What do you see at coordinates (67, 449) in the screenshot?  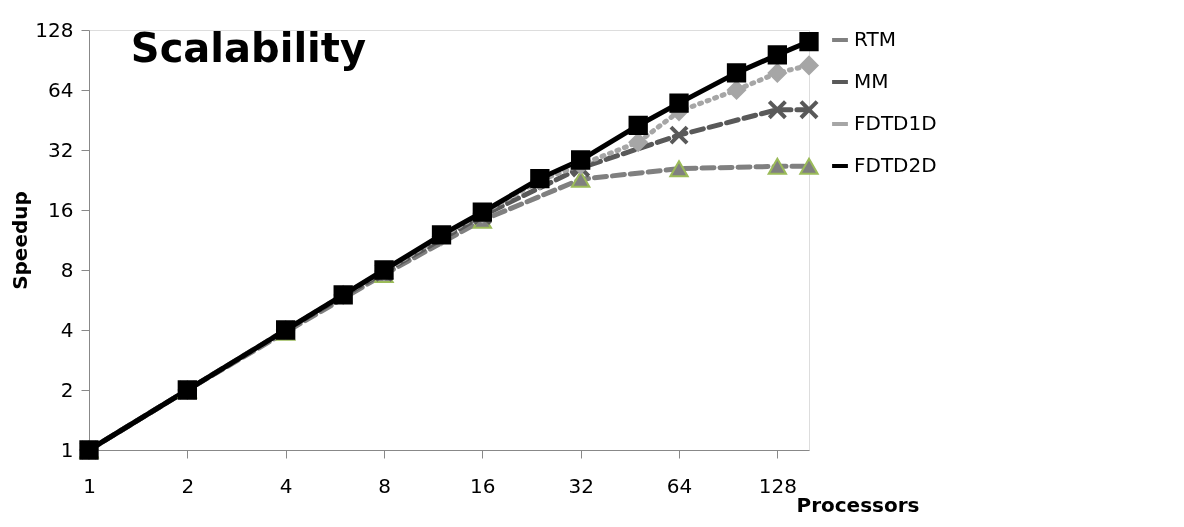 I see `y-tick-label: 1` at bounding box center [67, 449].